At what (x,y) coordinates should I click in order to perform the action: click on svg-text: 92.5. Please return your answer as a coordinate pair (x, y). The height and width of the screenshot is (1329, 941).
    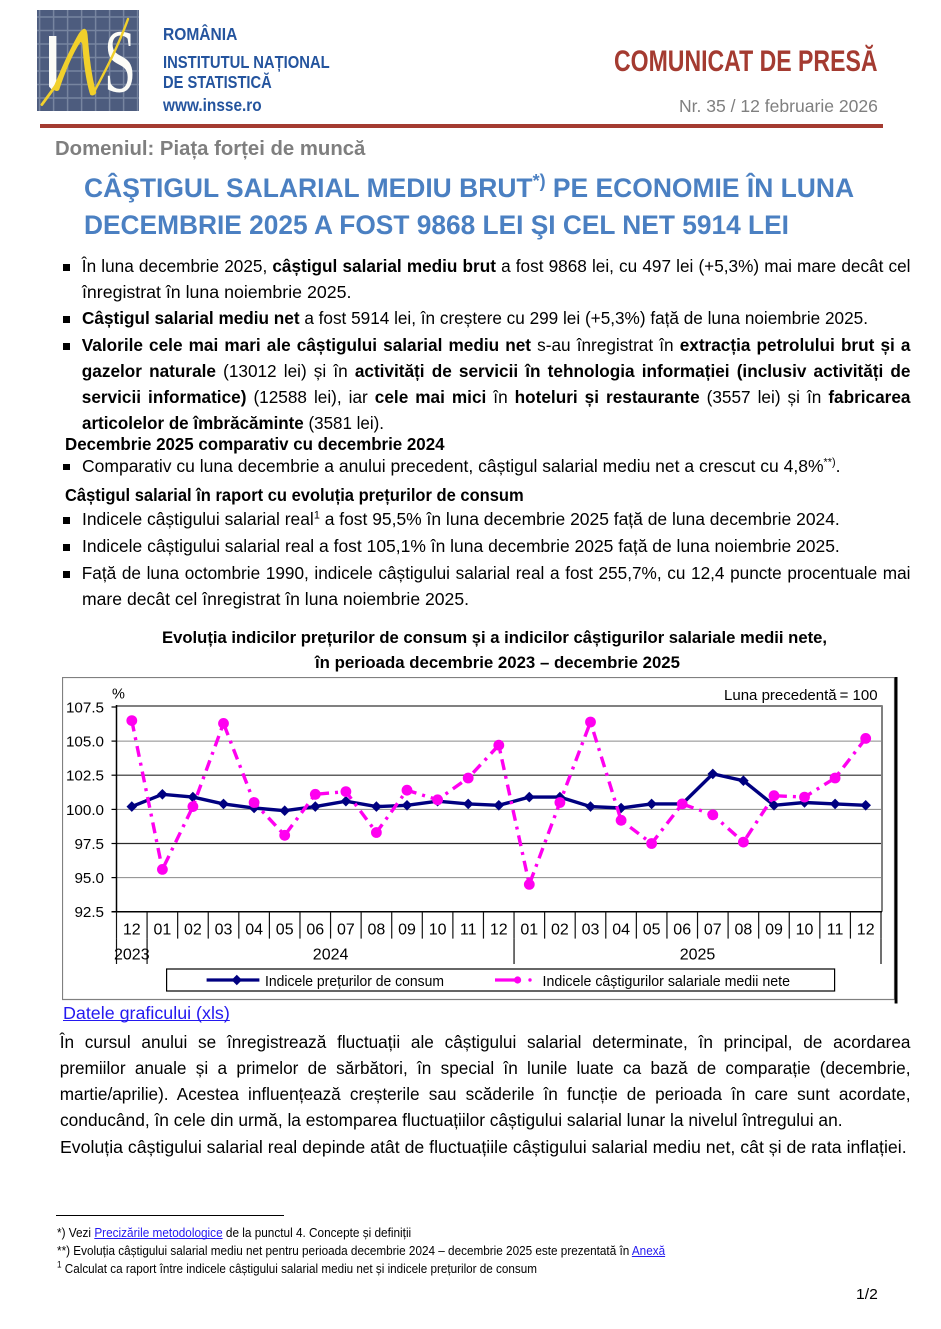
    Looking at the image, I should click on (89, 912).